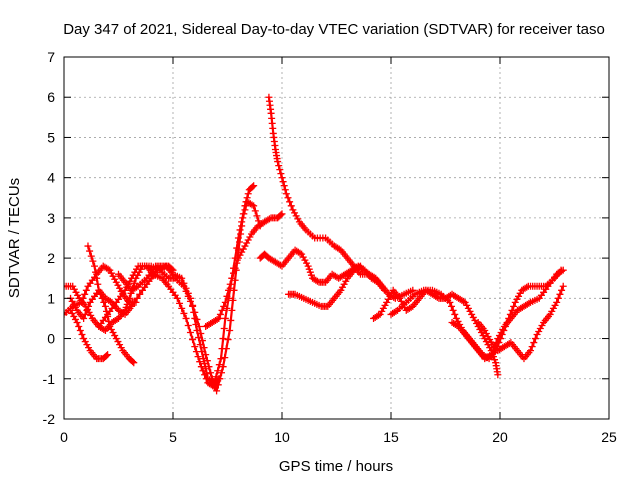  I want to click on x-tick-label: 15, so click(391, 437).